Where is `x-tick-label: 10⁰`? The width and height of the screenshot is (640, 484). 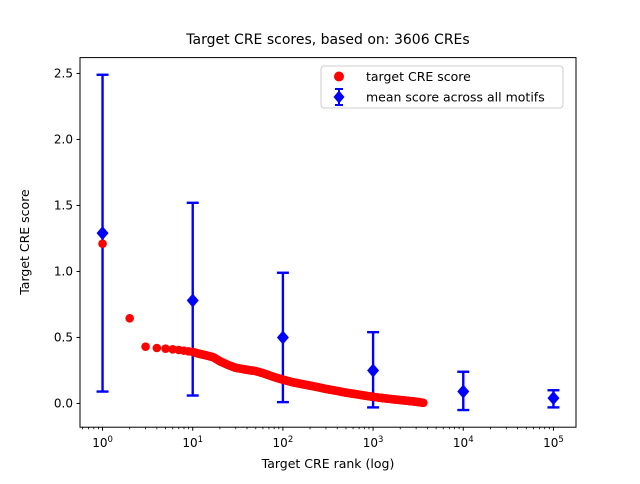
x-tick-label: 10⁰ is located at coordinates (102, 442).